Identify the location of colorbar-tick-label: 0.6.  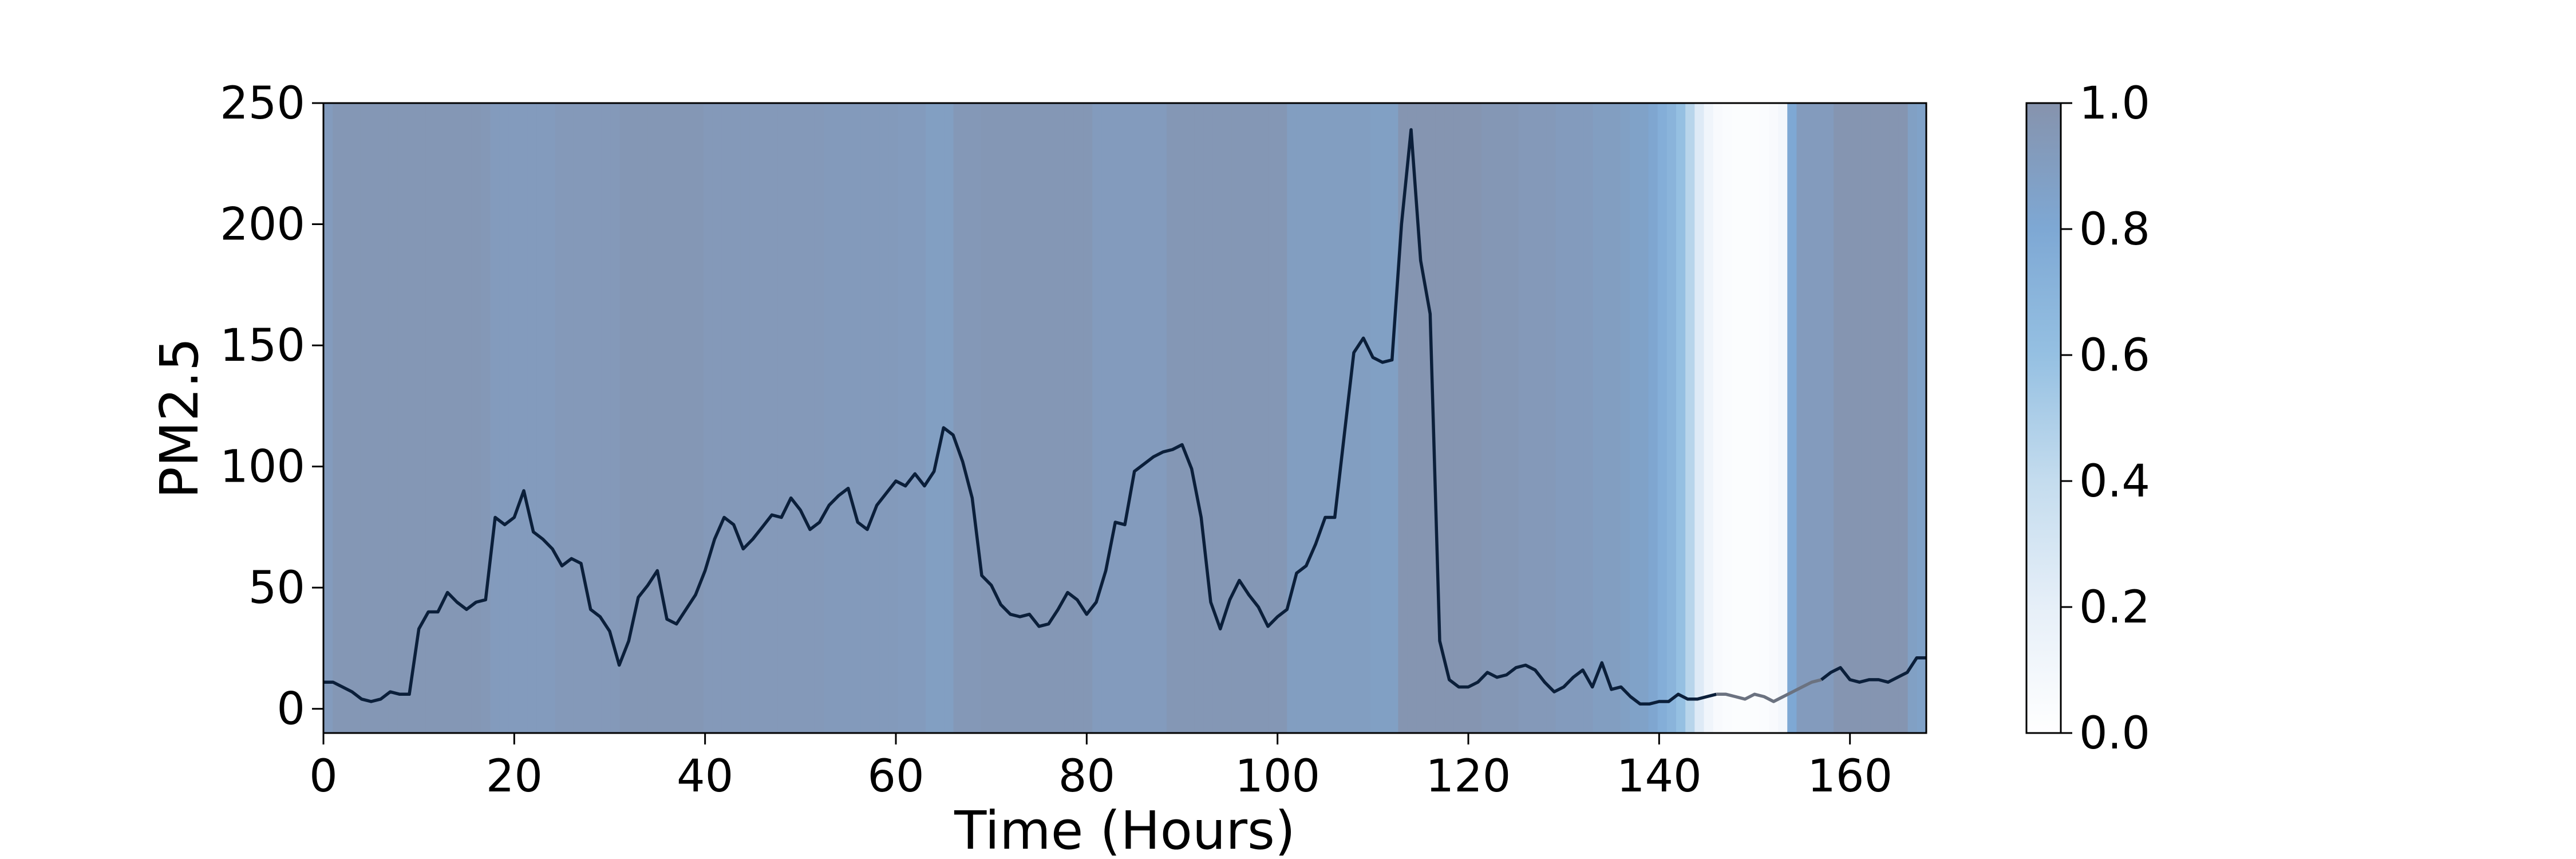
(2114, 355).